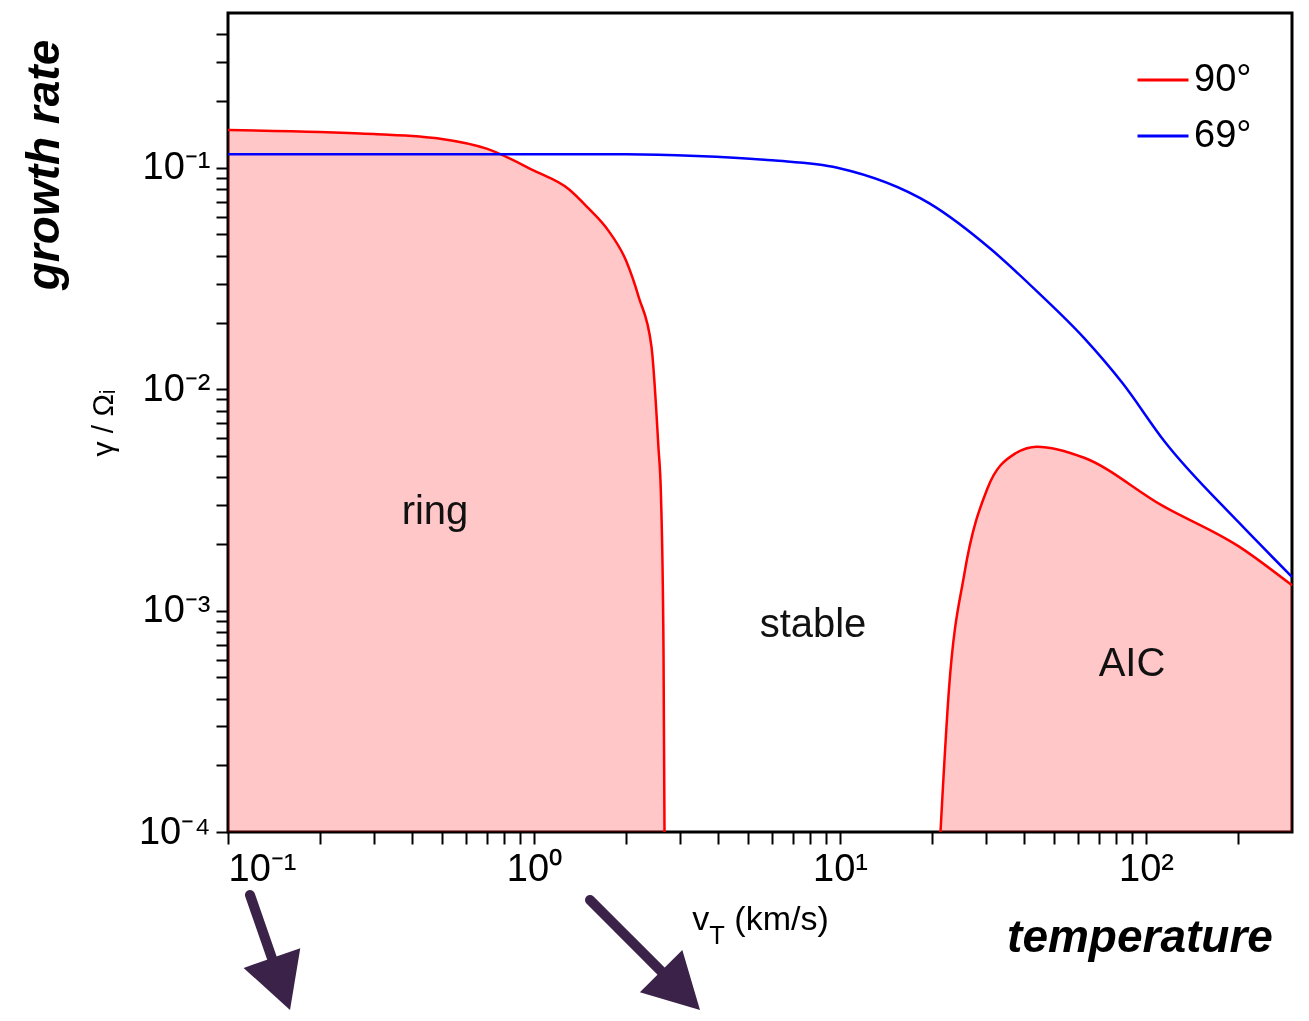  What do you see at coordinates (435, 510) in the screenshot?
I see `annotation: ring` at bounding box center [435, 510].